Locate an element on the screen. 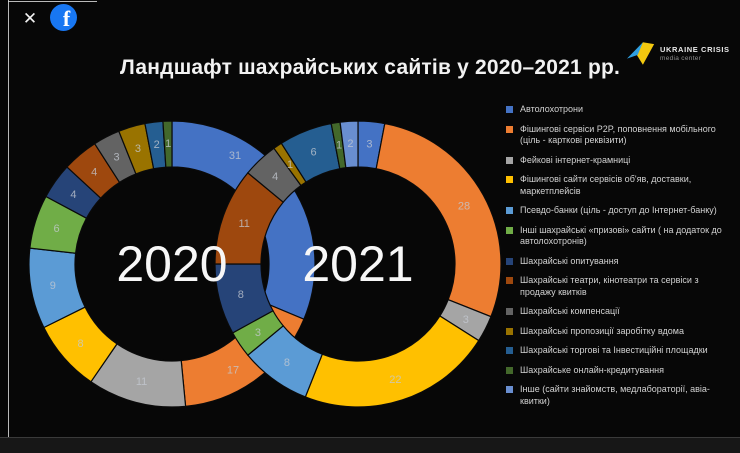 Image resolution: width=740 pixels, height=453 pixels. legend-item: Шахрайські пропозиції заробітку вдома is located at coordinates (621, 332).